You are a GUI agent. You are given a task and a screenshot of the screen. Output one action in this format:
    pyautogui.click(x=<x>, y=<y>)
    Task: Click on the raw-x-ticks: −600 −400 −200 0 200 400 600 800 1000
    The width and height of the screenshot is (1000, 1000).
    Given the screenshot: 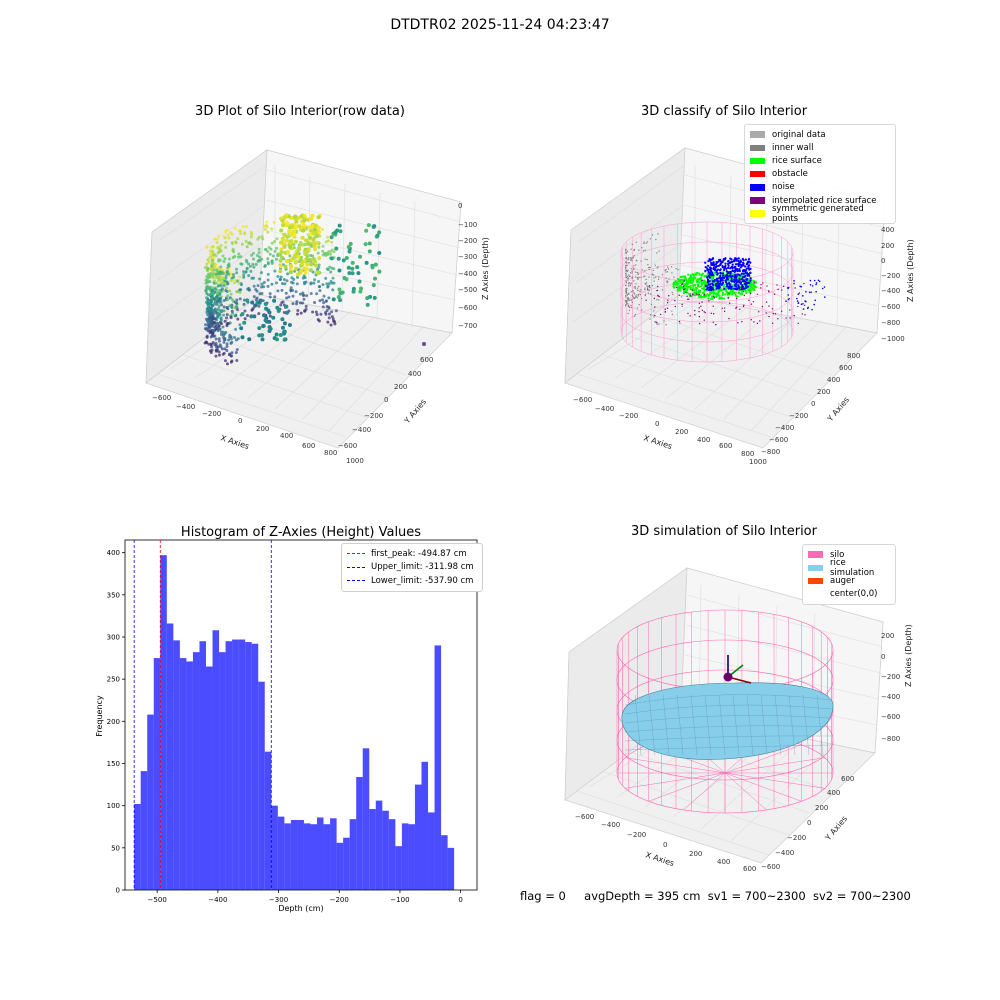 What is the action you would take?
    pyautogui.click(x=258, y=429)
    